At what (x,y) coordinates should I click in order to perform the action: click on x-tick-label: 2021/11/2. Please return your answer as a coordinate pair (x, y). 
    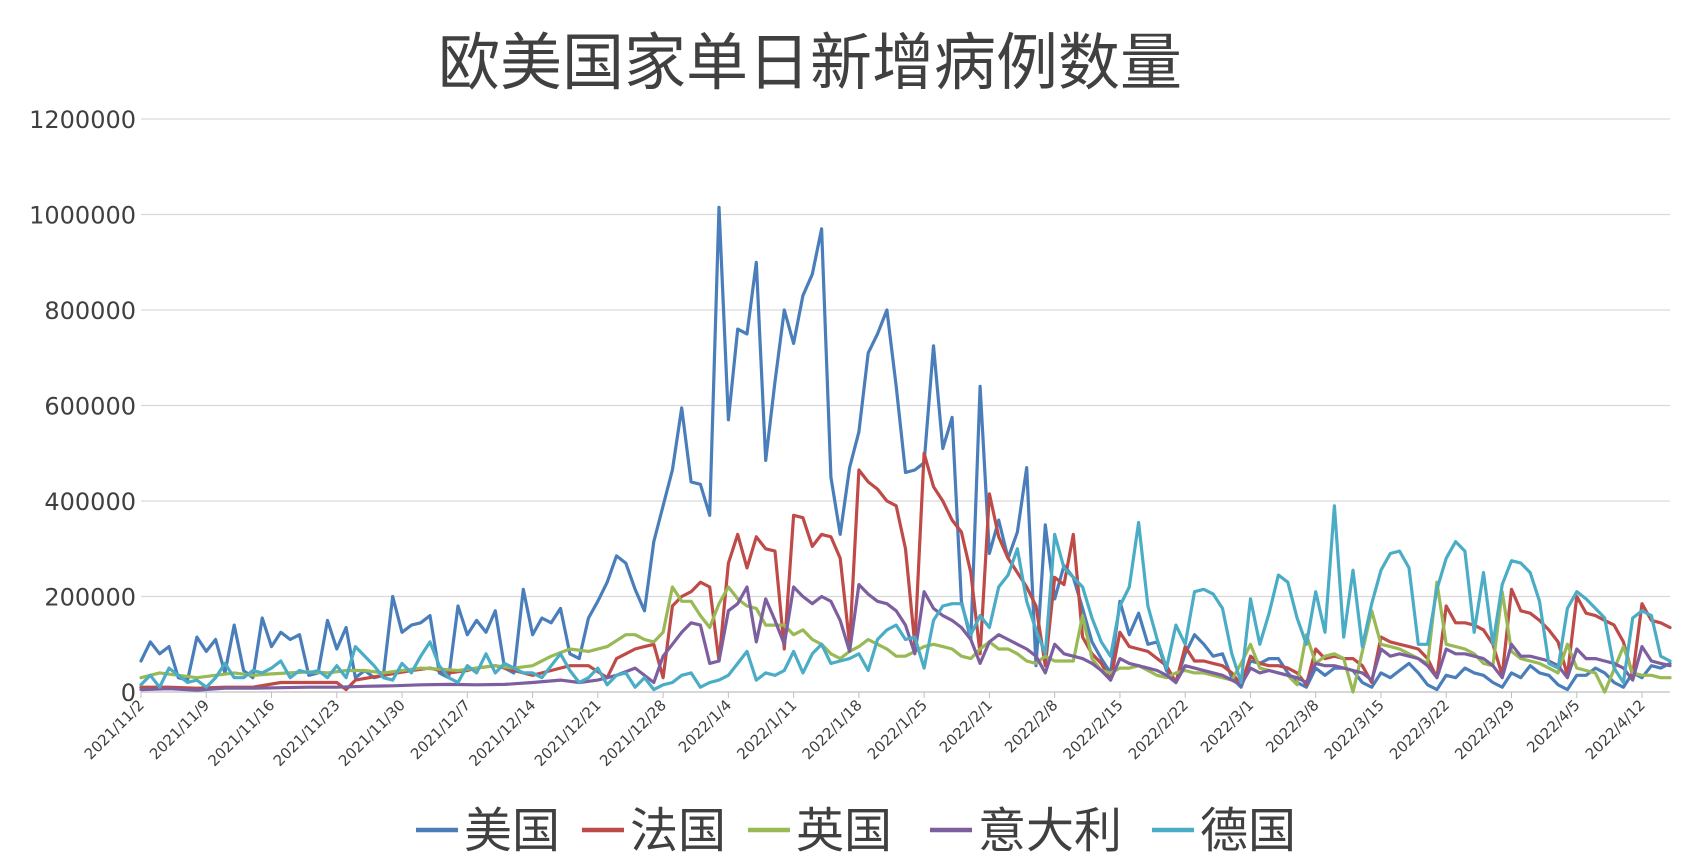
    Looking at the image, I should click on (114, 729).